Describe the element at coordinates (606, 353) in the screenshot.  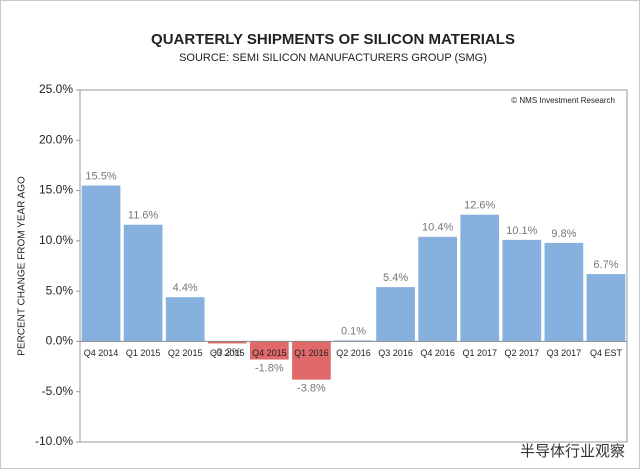
I see `x-tick-label: Q4 EST` at that location.